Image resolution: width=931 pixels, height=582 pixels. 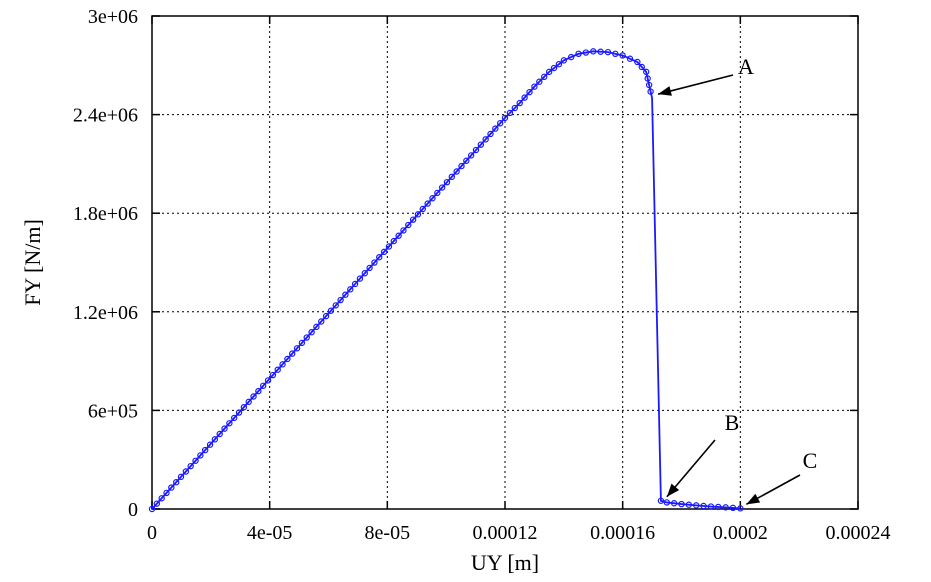 I want to click on y-tick-label: 6e+05, so click(x=113, y=411).